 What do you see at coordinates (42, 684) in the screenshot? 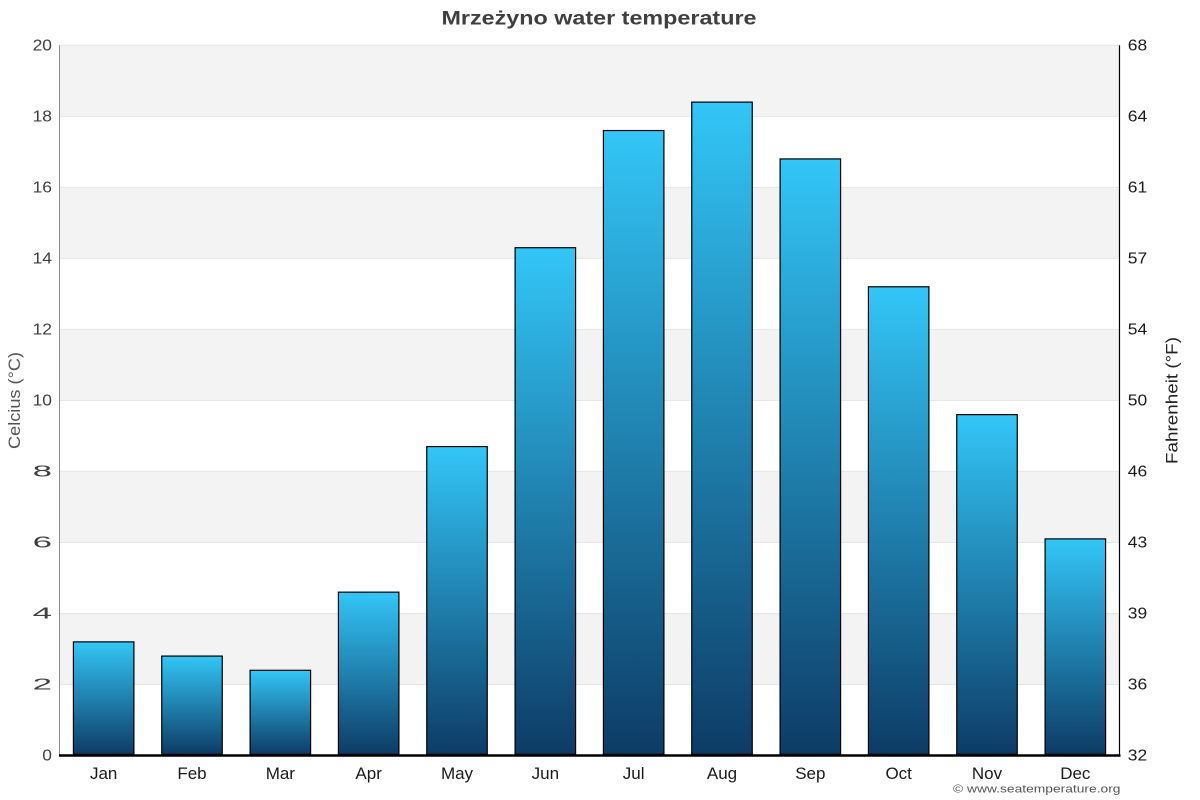
I see `svg-text: 2` at bounding box center [42, 684].